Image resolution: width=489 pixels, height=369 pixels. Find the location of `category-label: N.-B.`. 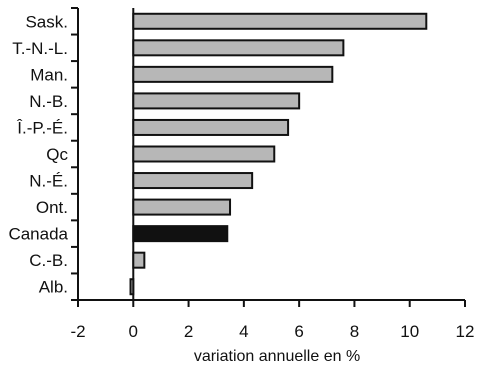

category-label: N.-B. is located at coordinates (48, 101).